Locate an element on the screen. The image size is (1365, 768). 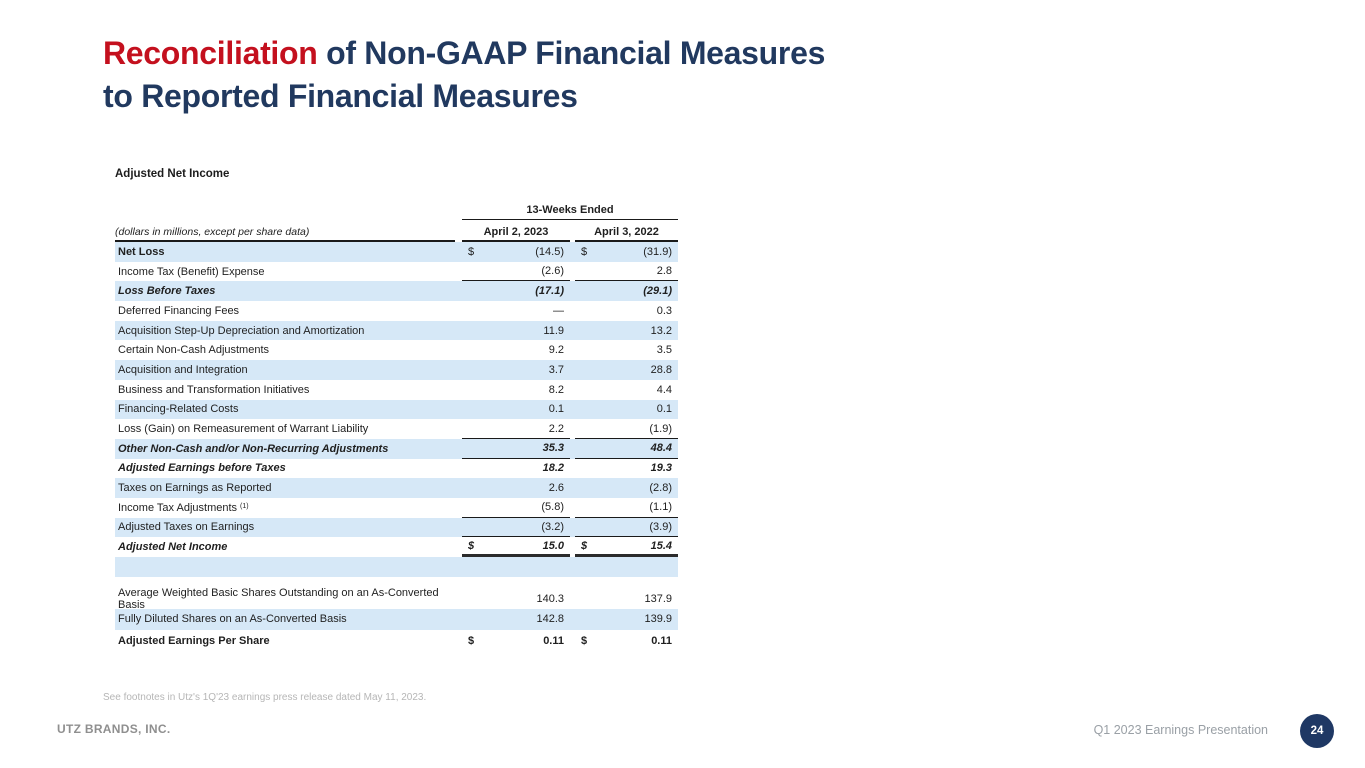
title-rest: of Non-GAAP Financial Measures is located at coordinates (571, 53).